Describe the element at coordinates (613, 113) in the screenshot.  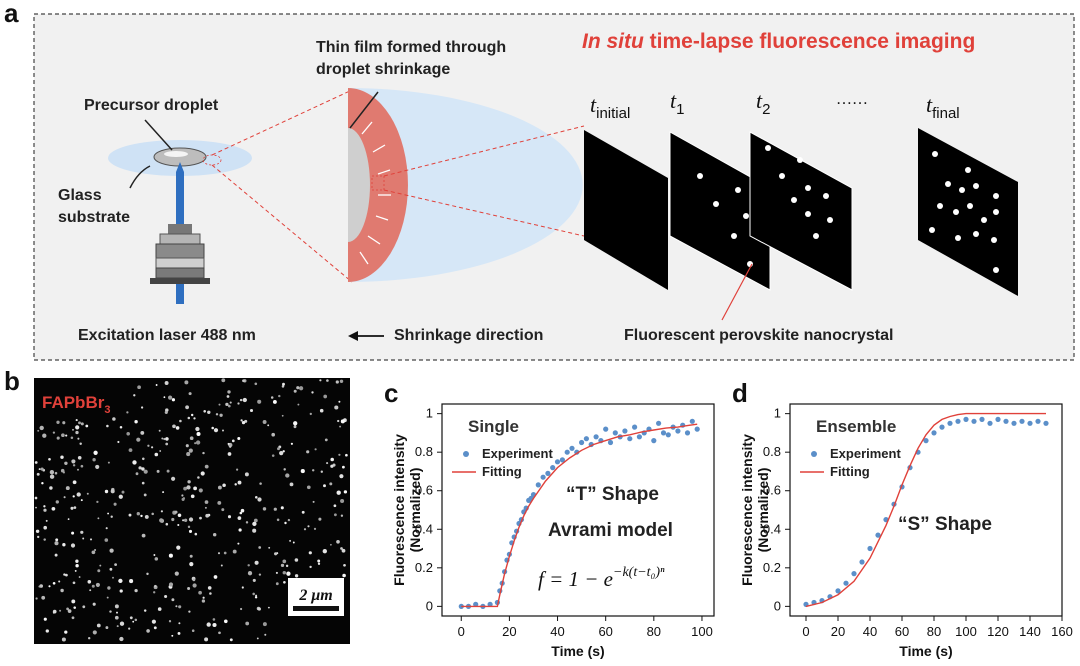
I see `frame-label-sub: initial` at that location.